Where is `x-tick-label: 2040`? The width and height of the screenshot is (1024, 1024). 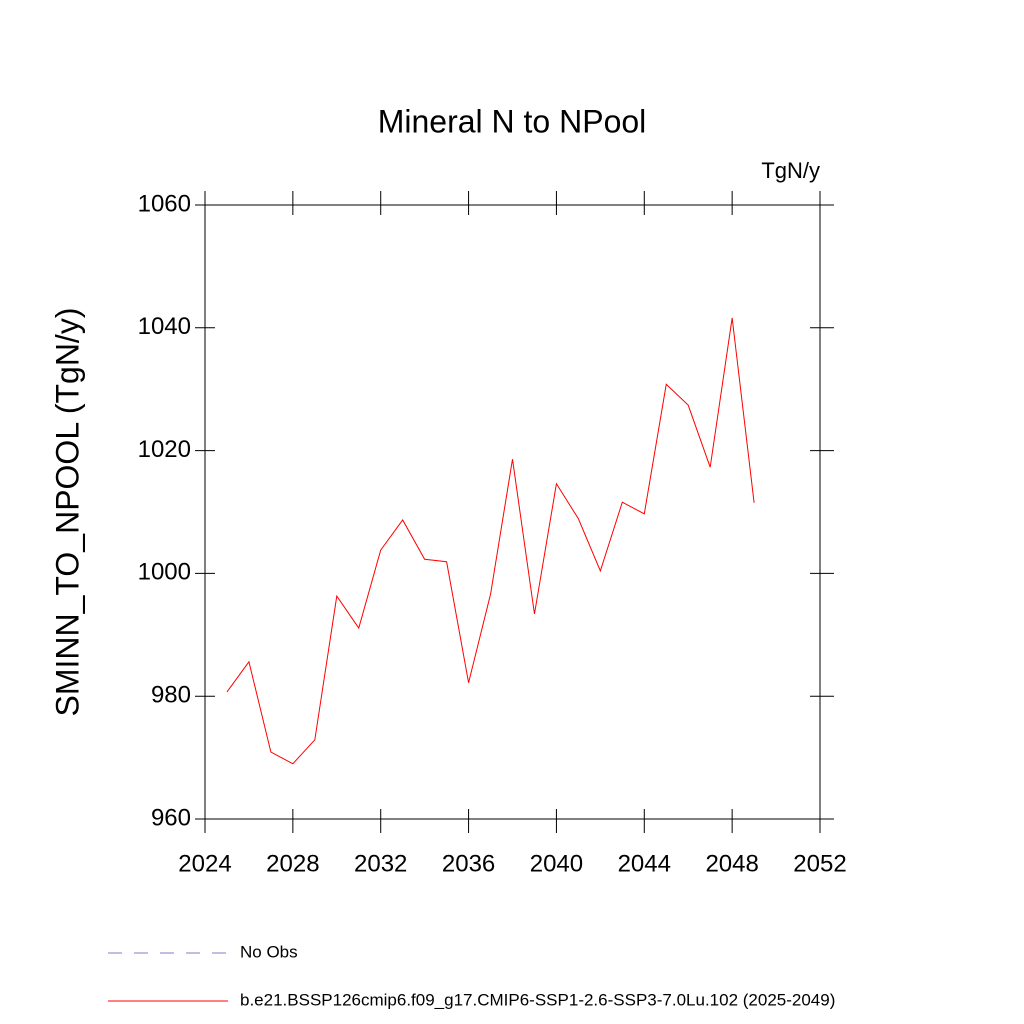 x-tick-label: 2040 is located at coordinates (556, 863).